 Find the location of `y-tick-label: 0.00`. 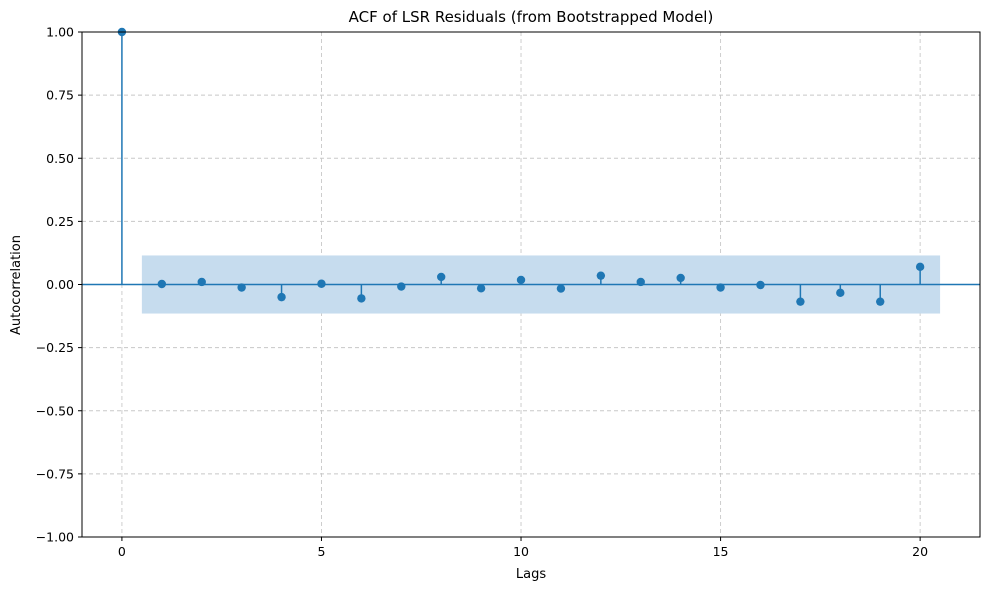

y-tick-label: 0.00 is located at coordinates (60, 284).